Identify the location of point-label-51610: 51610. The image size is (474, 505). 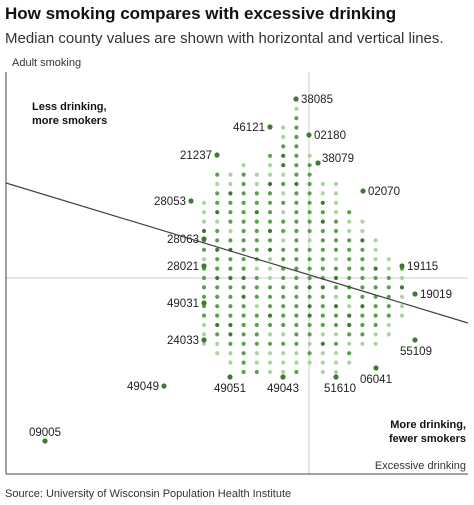
(340, 389).